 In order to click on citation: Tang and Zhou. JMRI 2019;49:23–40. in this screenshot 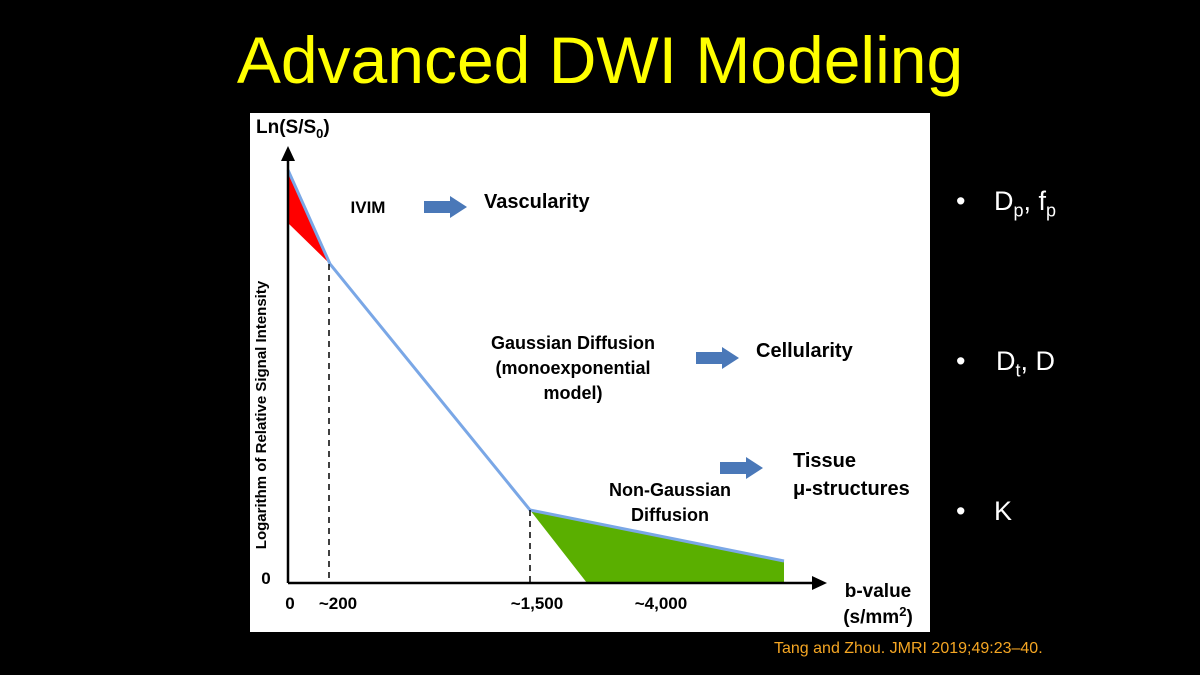, I will do `click(908, 648)`.